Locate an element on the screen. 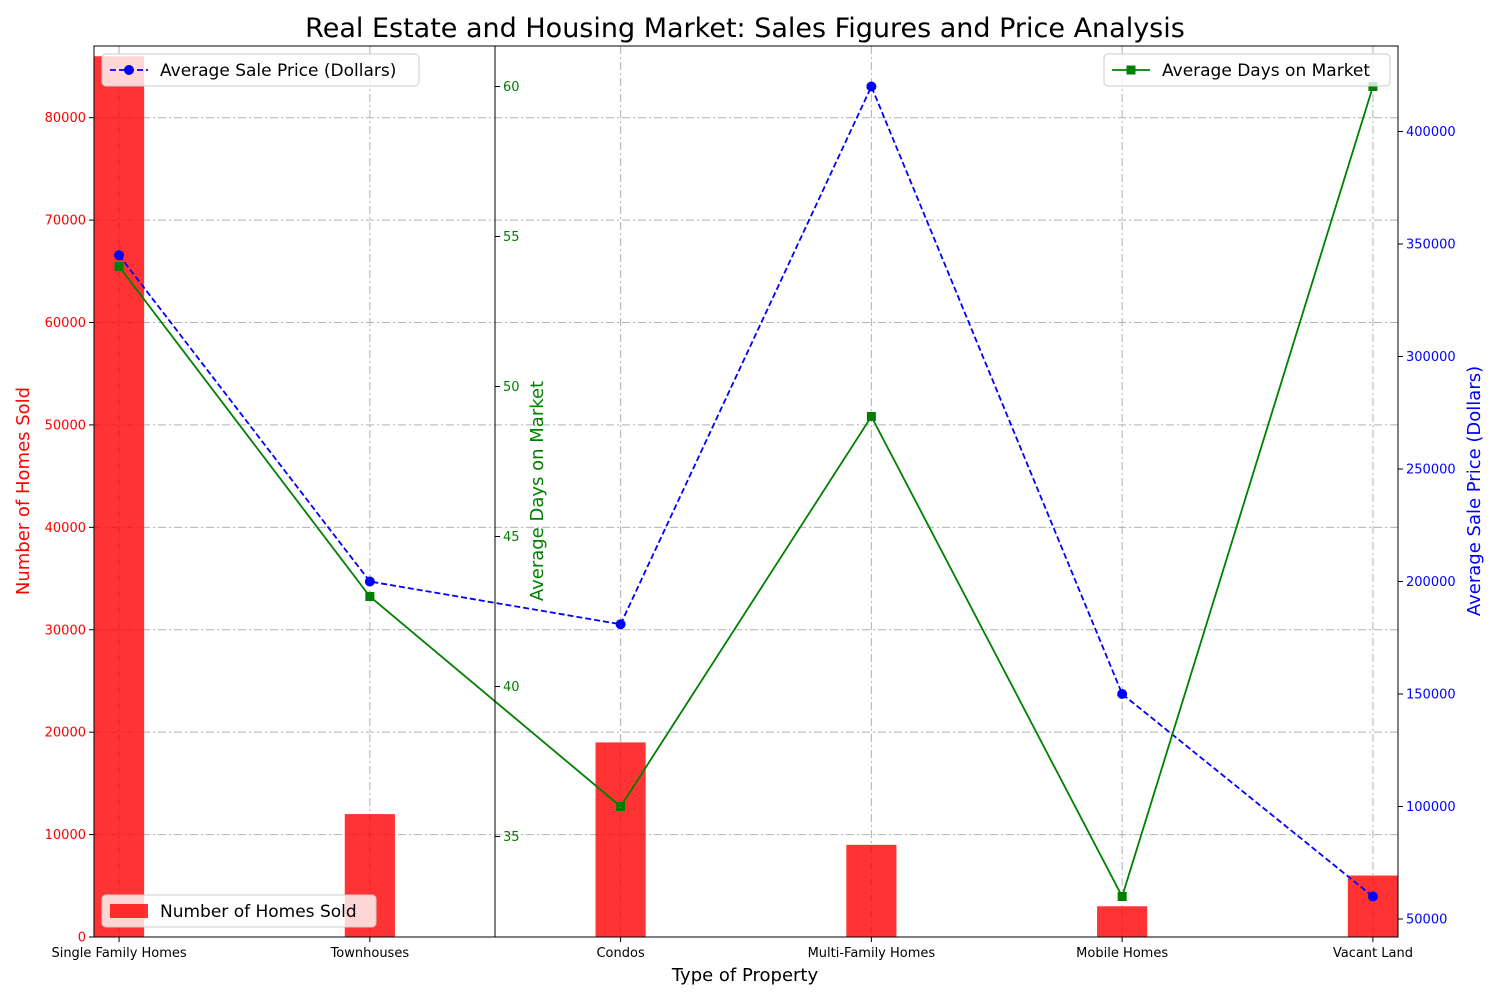  x-tick-label: Vacant Land is located at coordinates (1373, 953).